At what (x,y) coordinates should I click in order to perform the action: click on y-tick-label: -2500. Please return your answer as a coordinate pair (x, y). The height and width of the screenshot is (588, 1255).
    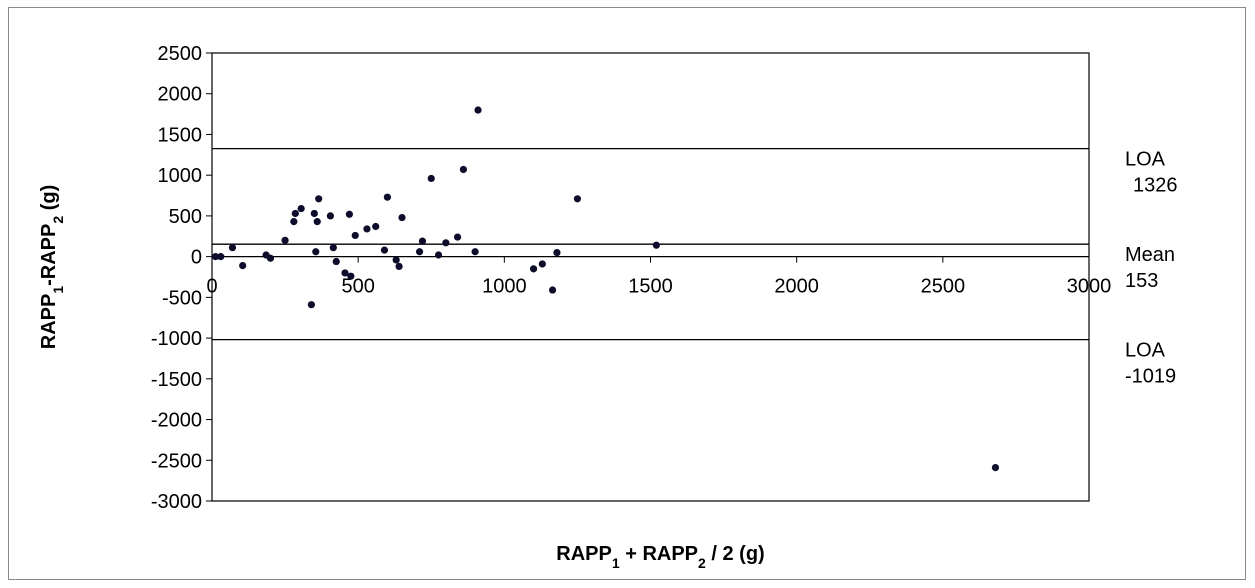
    Looking at the image, I should click on (176, 461).